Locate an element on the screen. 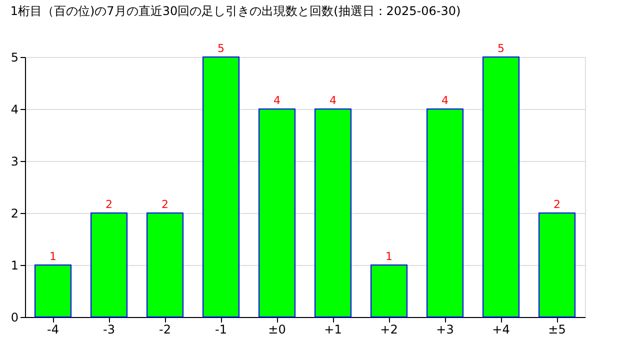  y-tick-label: 2 is located at coordinates (14, 213).